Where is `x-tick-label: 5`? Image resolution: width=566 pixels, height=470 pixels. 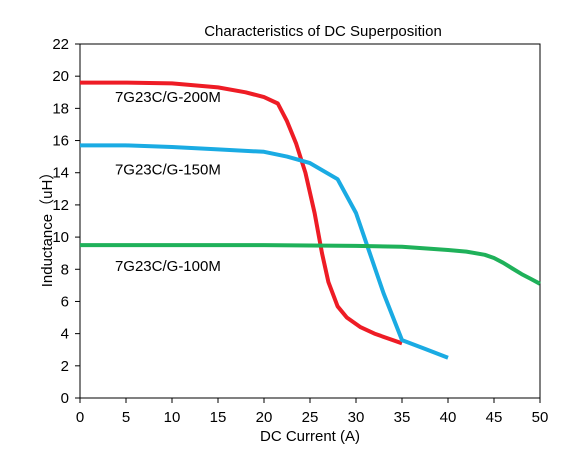 x-tick-label: 5 is located at coordinates (126, 417).